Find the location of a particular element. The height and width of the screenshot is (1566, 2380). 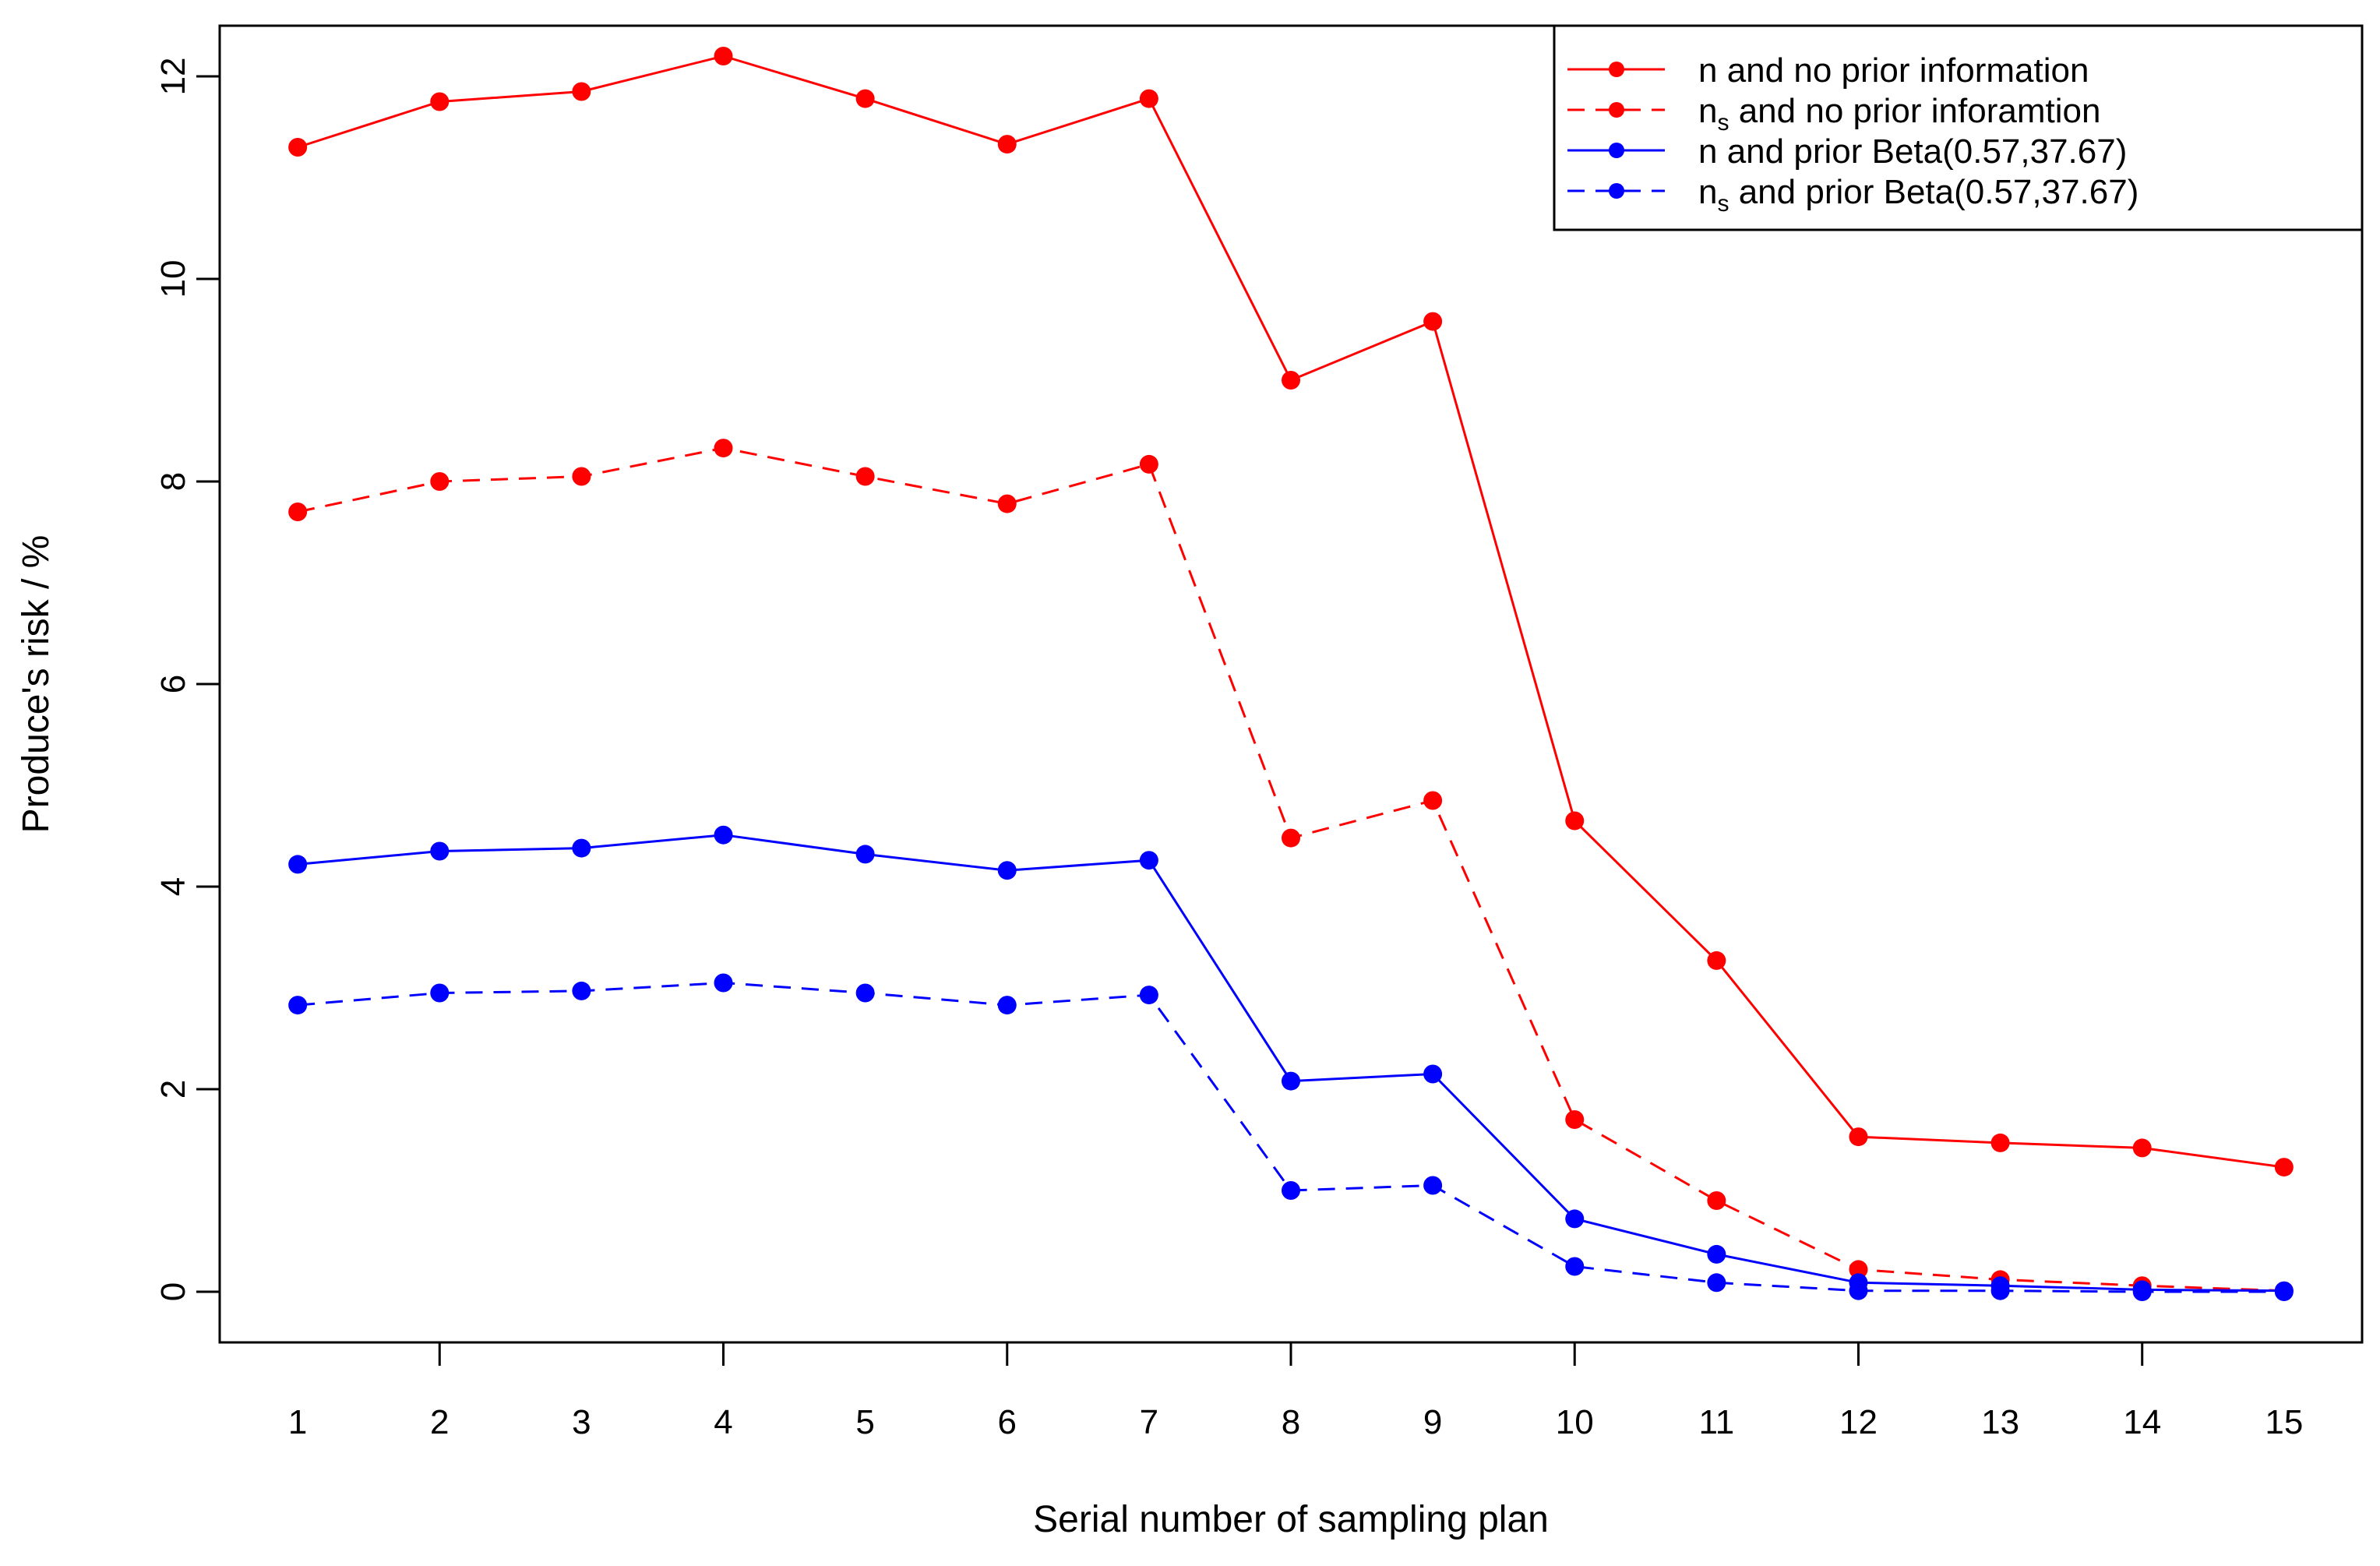

legend-item: n and no prior information is located at coordinates (1828, 70).